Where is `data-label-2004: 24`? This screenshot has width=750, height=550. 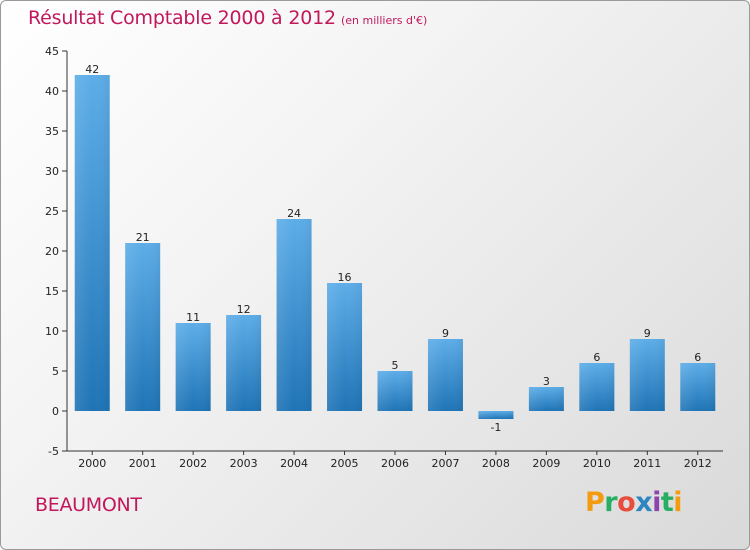
data-label-2004: 24 is located at coordinates (294, 213).